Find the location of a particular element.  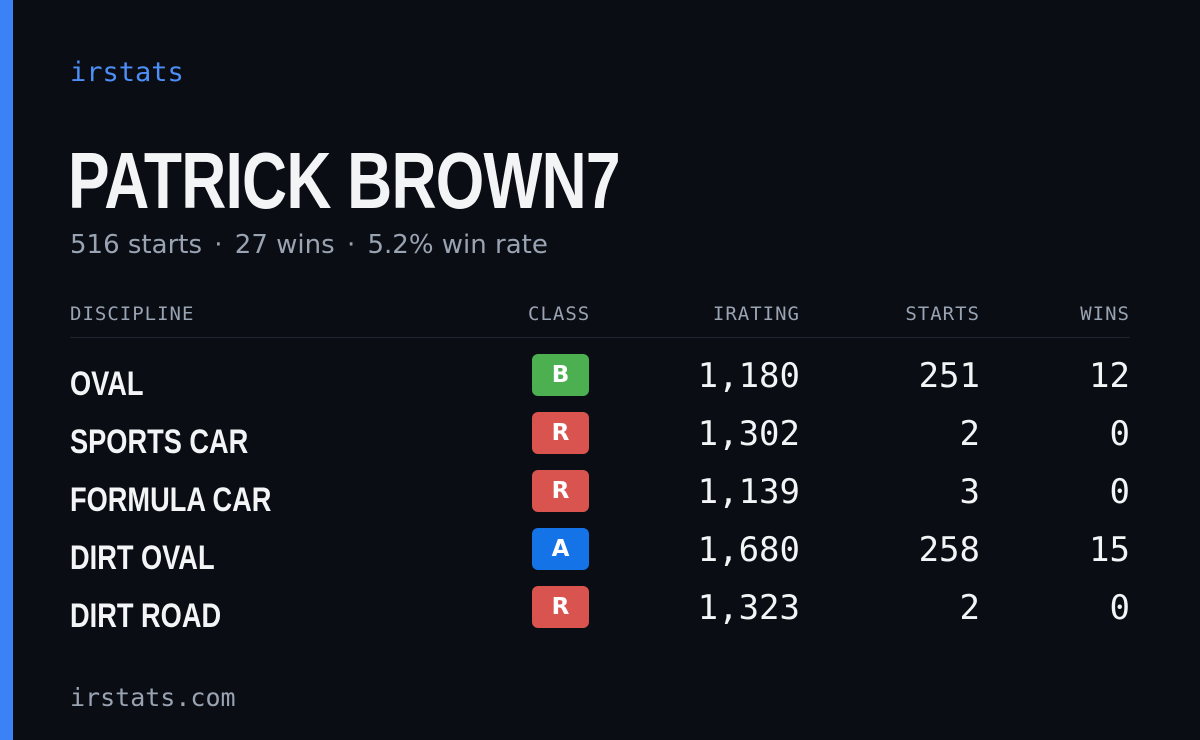

row-irating: 1,323 is located at coordinates (748, 608).